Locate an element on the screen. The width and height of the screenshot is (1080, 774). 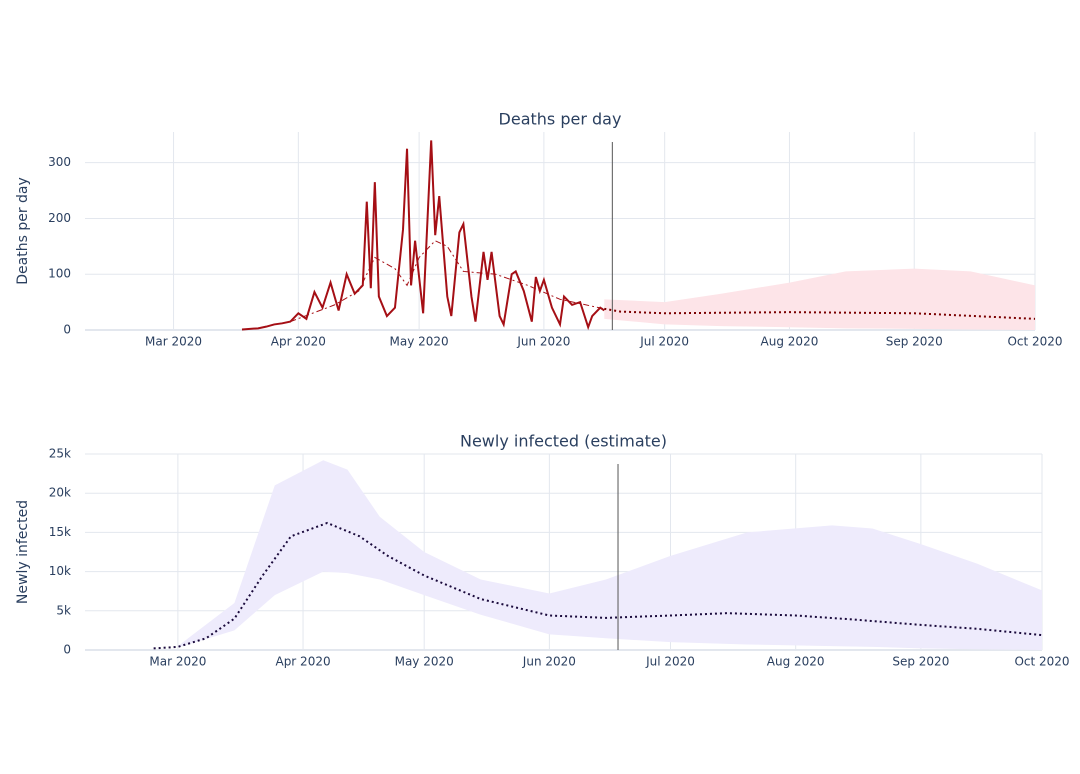
subplot-title: Deaths per day is located at coordinates (560, 119).